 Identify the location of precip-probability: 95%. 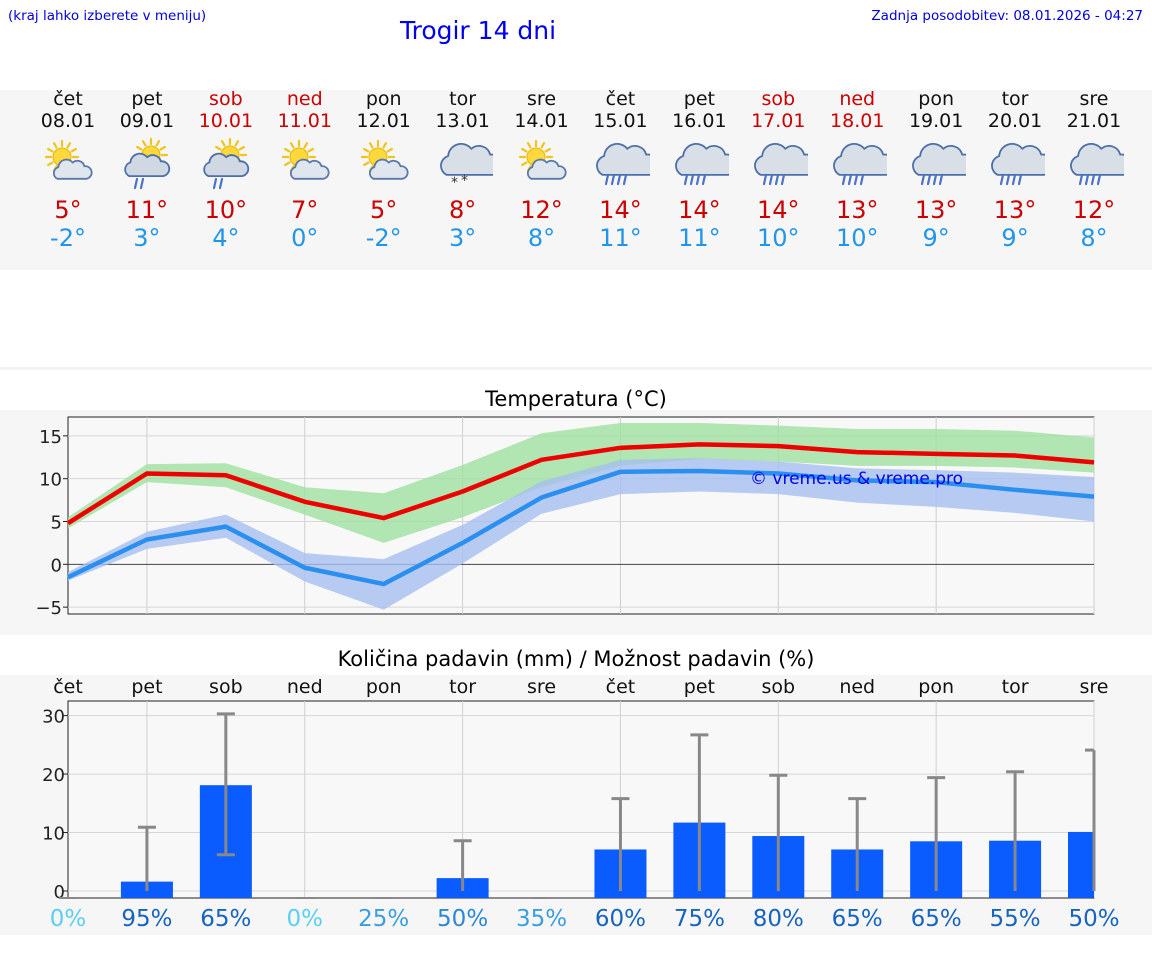
(146, 919).